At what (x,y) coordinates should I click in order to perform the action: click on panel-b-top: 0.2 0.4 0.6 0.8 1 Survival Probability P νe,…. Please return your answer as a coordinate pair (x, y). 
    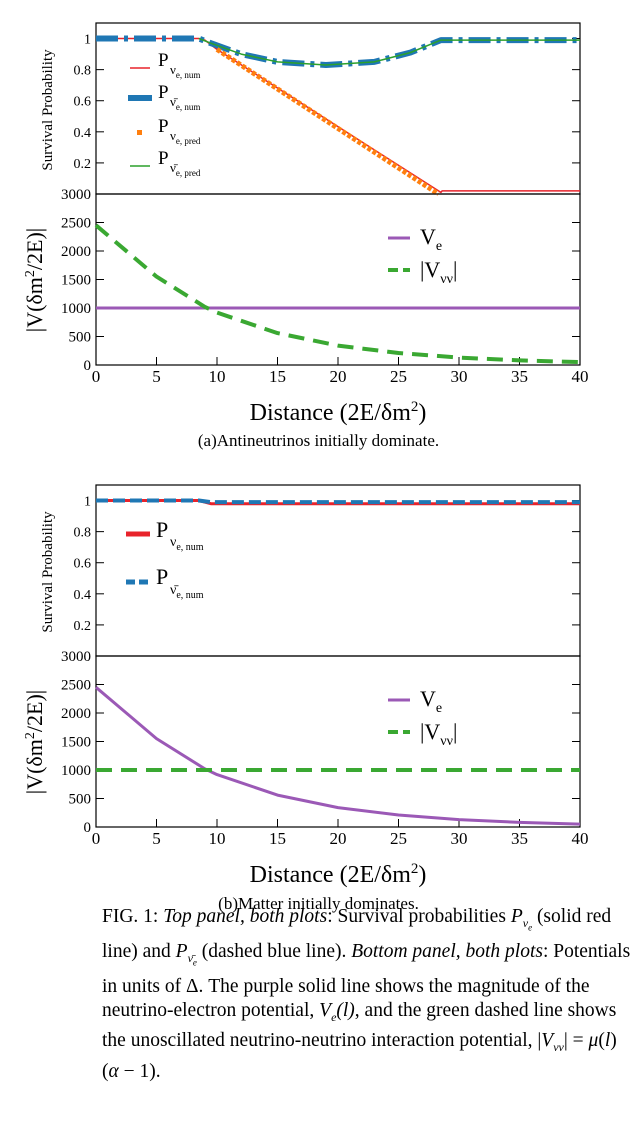
    Looking at the image, I should click on (310, 570).